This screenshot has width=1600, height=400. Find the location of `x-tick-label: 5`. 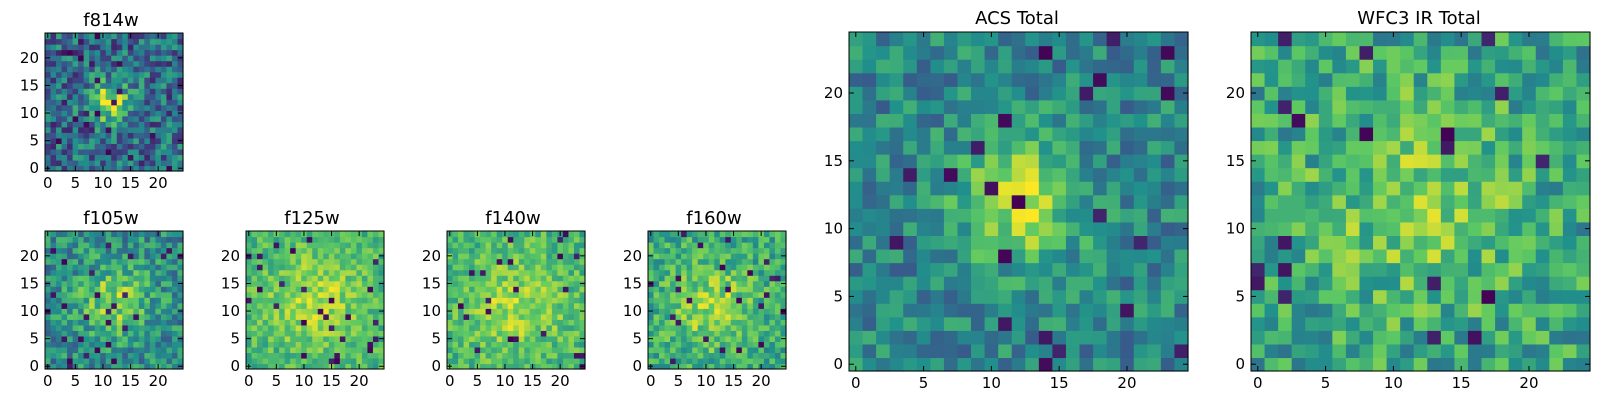

x-tick-label: 5 is located at coordinates (478, 381).